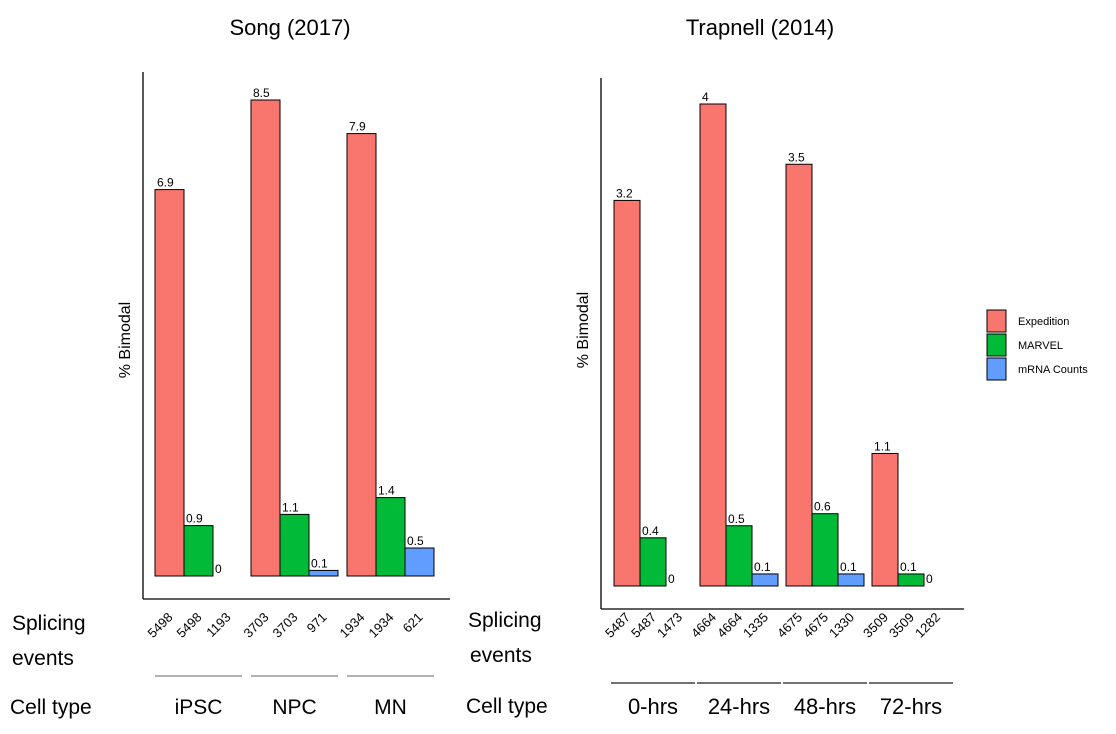 This screenshot has height=734, width=1116. What do you see at coordinates (507, 706) in the screenshot?
I see `right-celltype-label: Cell type` at bounding box center [507, 706].